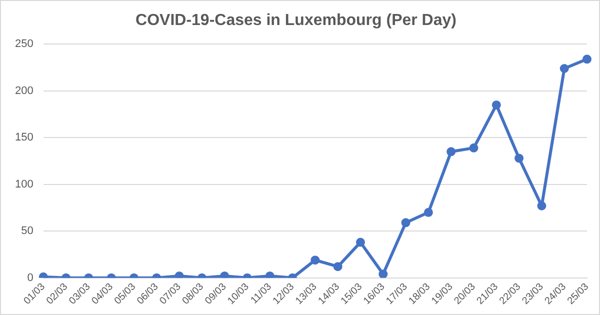  Describe the element at coordinates (24, 184) in the screenshot. I see `y-tick-label: 100` at that location.